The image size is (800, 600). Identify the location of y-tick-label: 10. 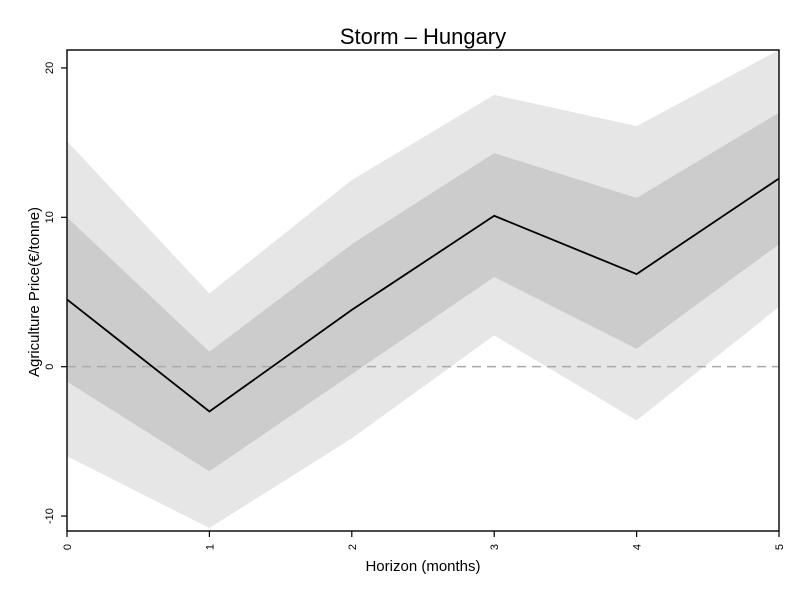
(50, 217).